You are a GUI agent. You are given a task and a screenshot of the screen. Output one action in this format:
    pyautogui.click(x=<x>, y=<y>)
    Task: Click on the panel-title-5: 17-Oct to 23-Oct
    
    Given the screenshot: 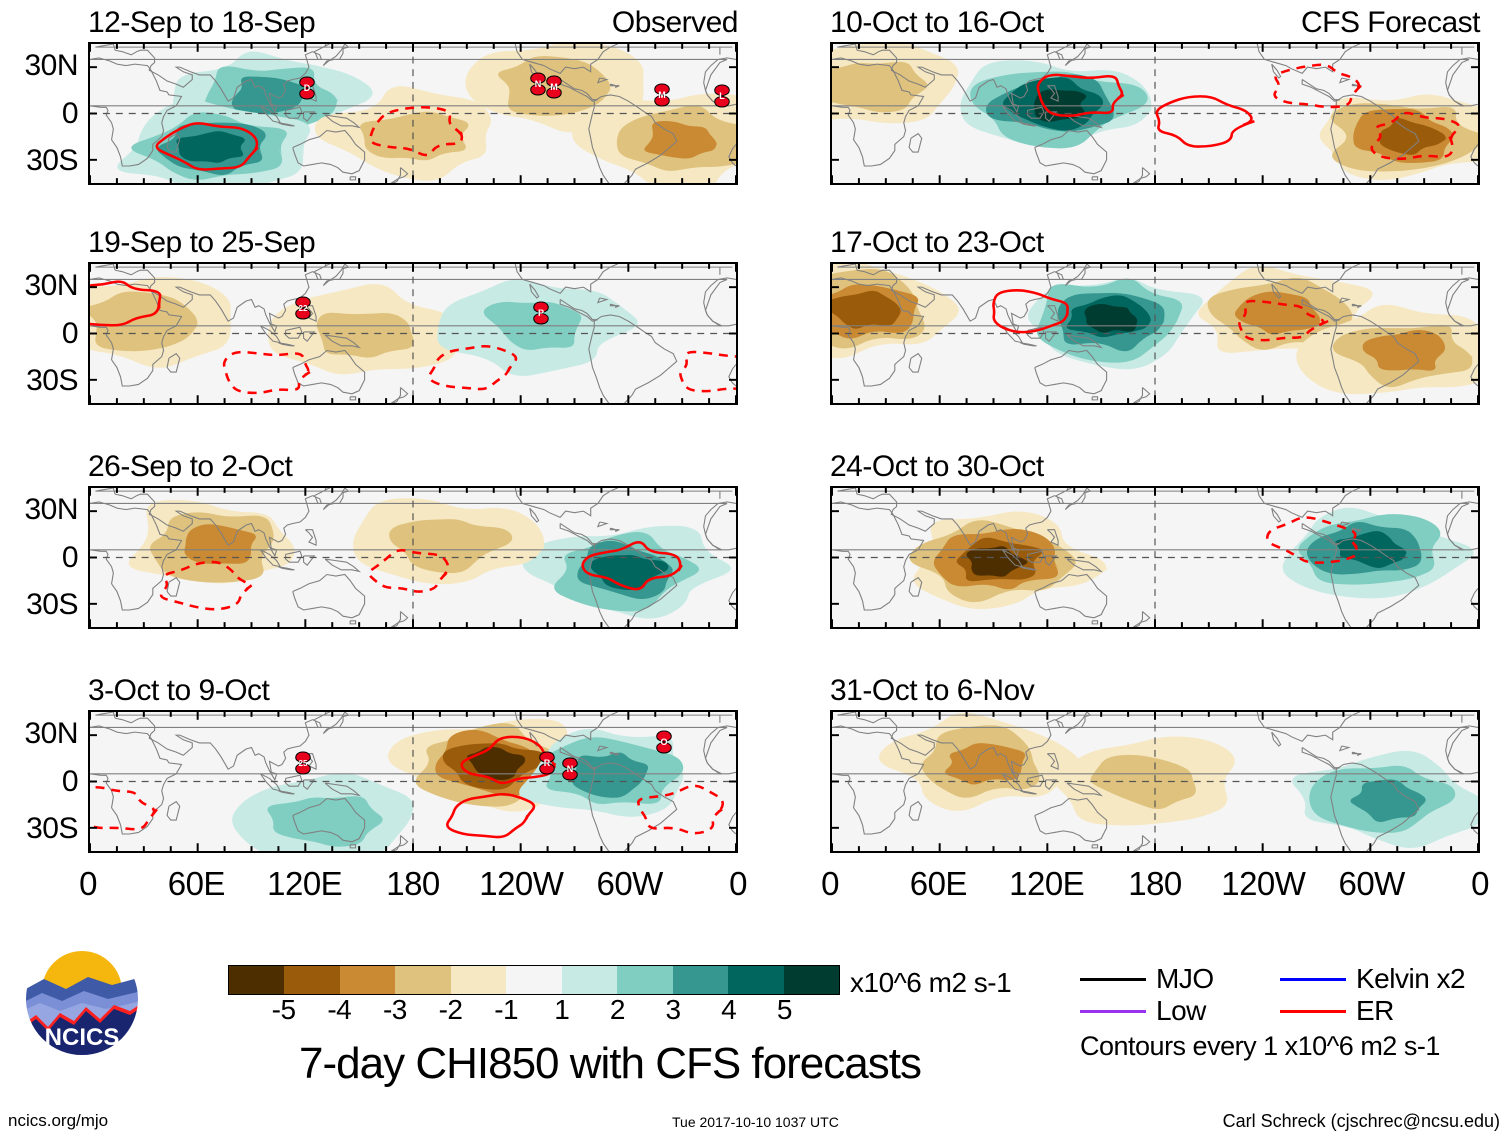 What is the action you would take?
    pyautogui.click(x=937, y=242)
    